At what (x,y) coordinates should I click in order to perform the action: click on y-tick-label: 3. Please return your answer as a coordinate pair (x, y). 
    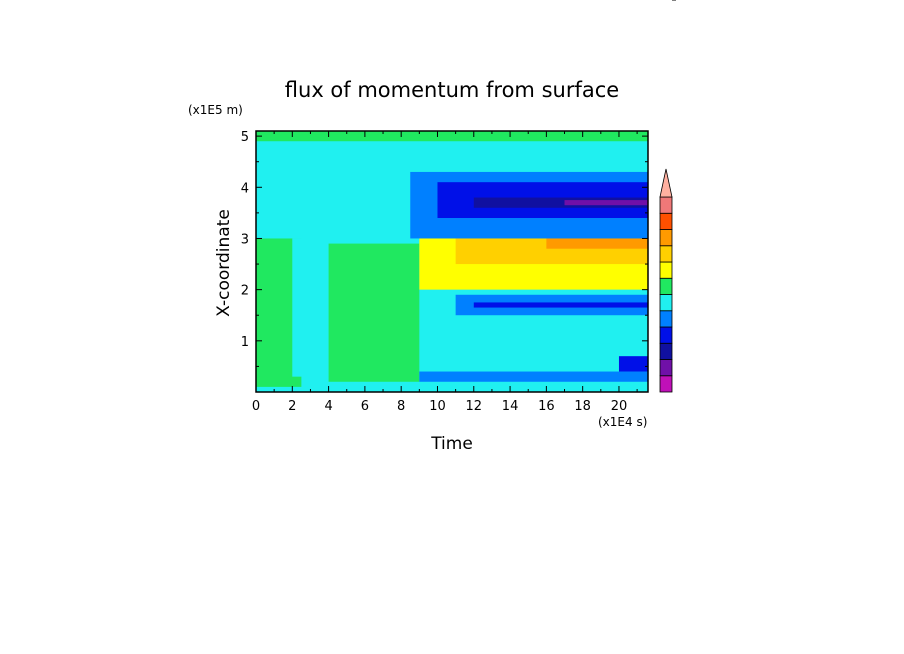
    Looking at the image, I should click on (245, 239).